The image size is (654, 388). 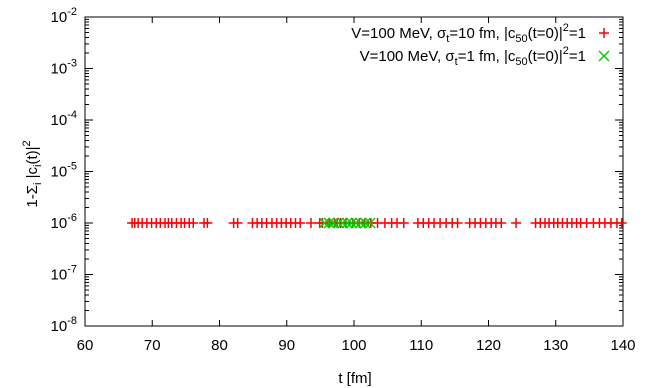 What do you see at coordinates (219, 345) in the screenshot?
I see `x-tick-label: 80` at bounding box center [219, 345].